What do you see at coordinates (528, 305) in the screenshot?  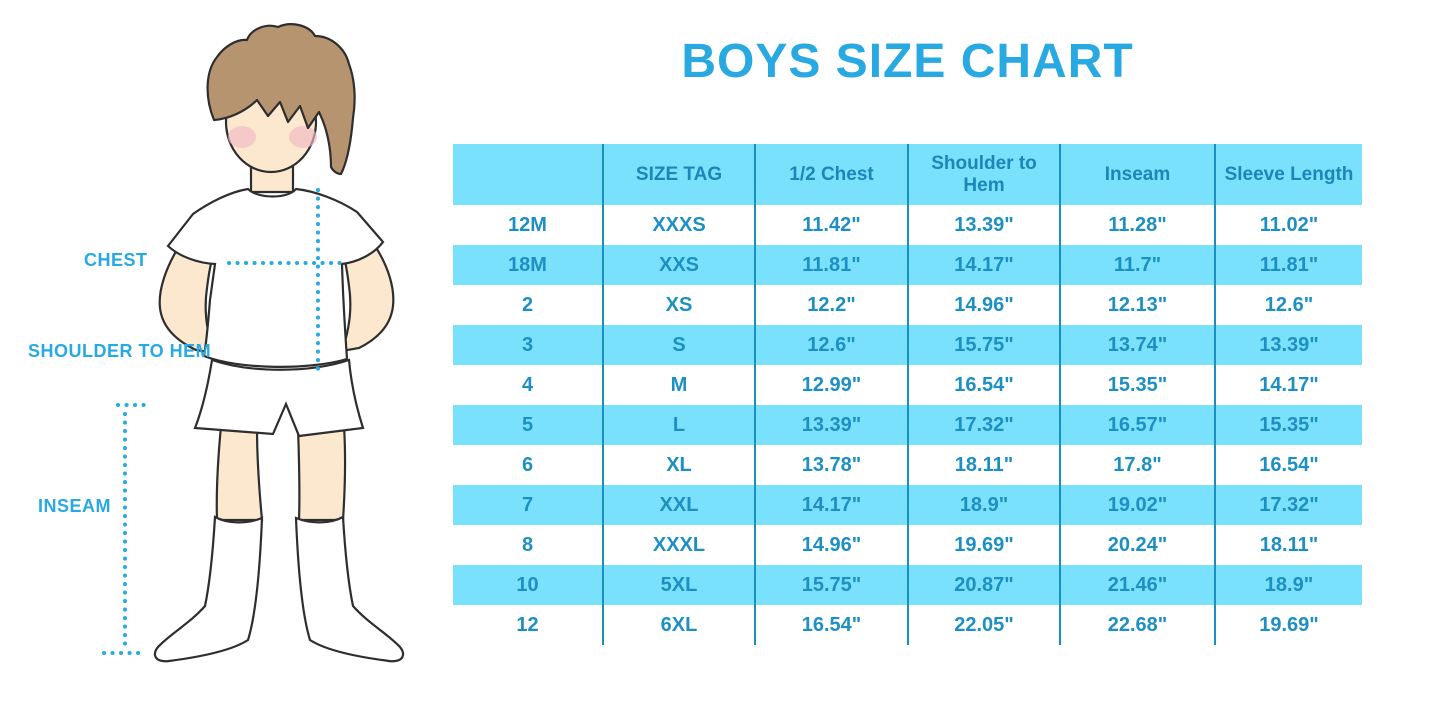 I see `size-cell: 2` at bounding box center [528, 305].